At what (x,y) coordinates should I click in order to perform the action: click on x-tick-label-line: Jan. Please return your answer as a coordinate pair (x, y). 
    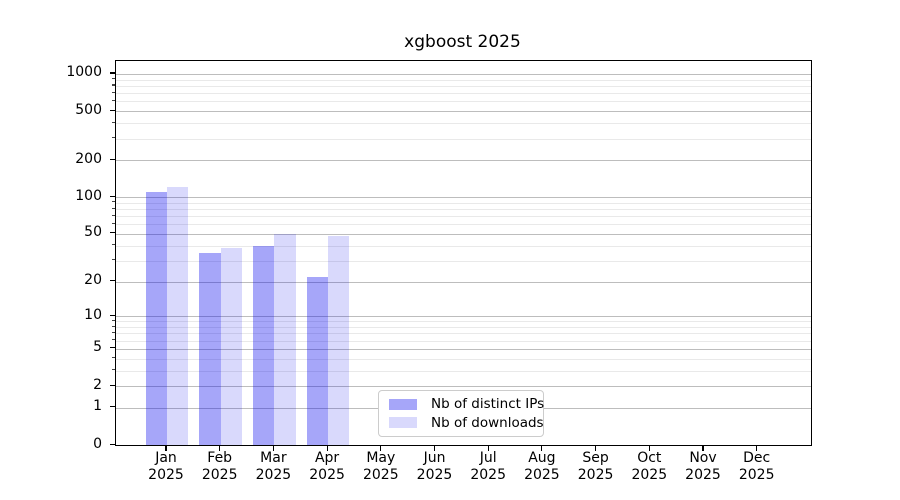
    Looking at the image, I should click on (166, 458).